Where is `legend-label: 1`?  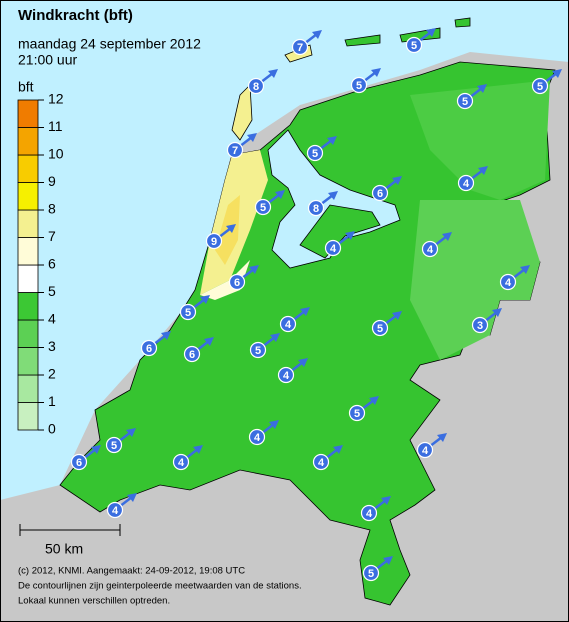
legend-label: 1 is located at coordinates (52, 401).